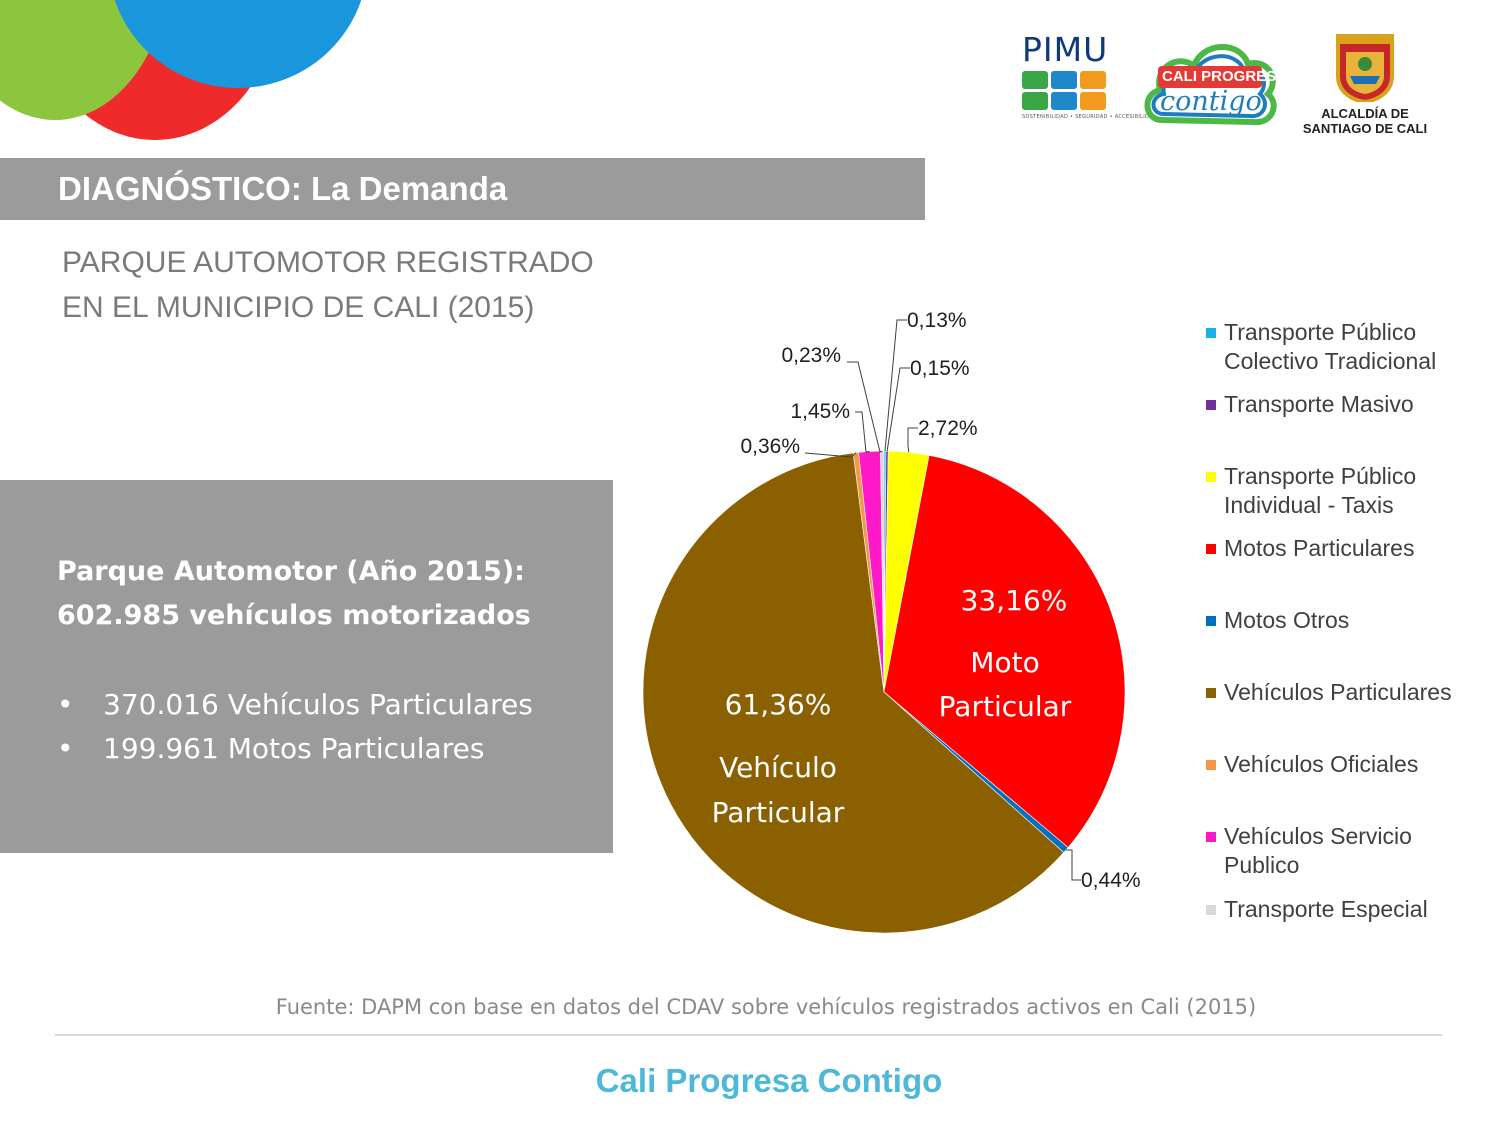 The height and width of the screenshot is (1125, 1500). Describe the element at coordinates (1330, 361) in the screenshot. I see `legend-label-line: Colectivo Tradicional` at that location.